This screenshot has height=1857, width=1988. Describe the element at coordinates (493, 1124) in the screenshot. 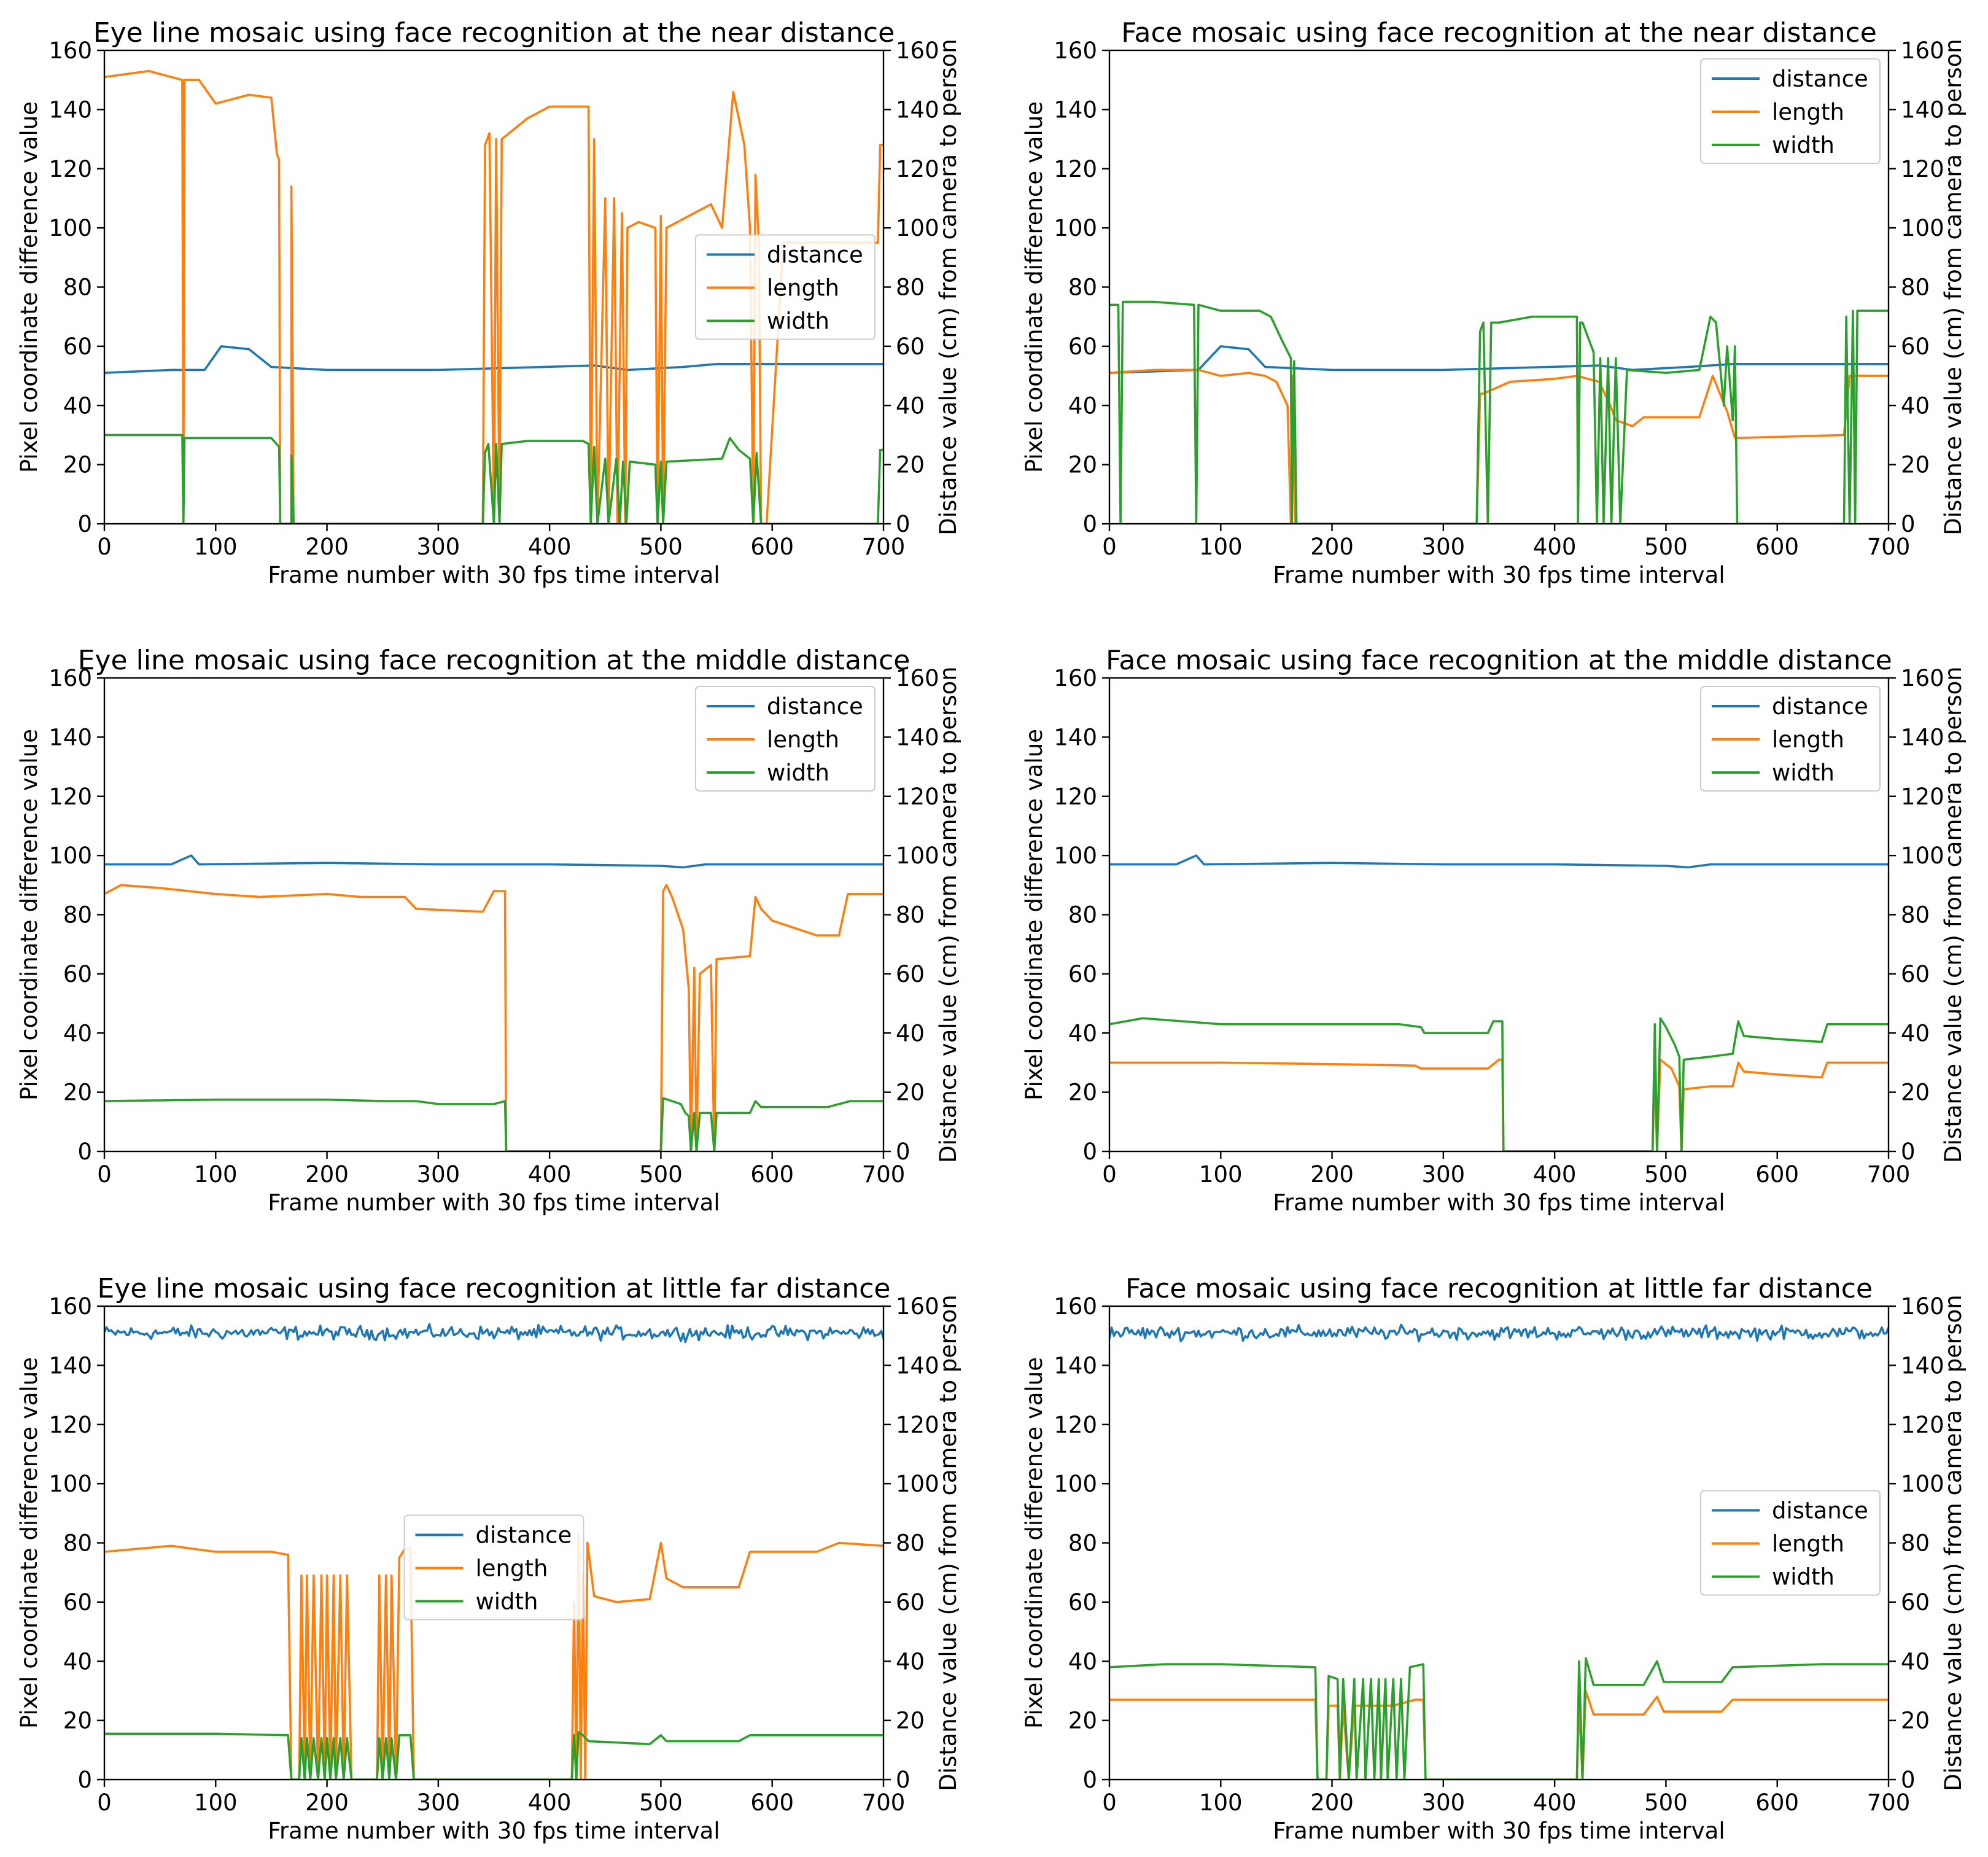

I see `series-line-width` at that location.